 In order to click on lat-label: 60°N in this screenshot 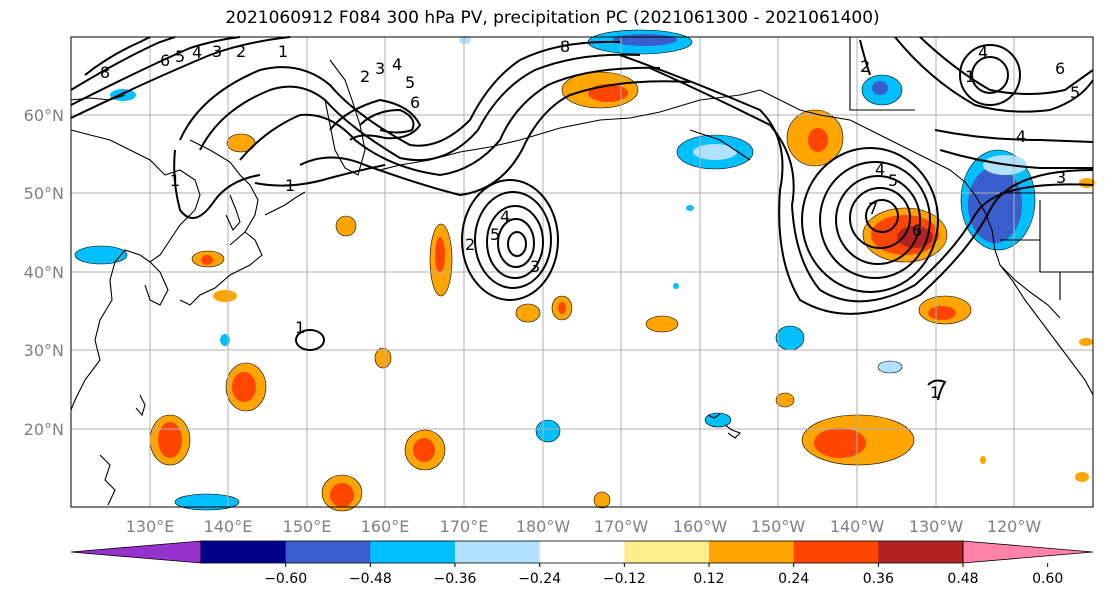, I will do `click(44, 115)`.